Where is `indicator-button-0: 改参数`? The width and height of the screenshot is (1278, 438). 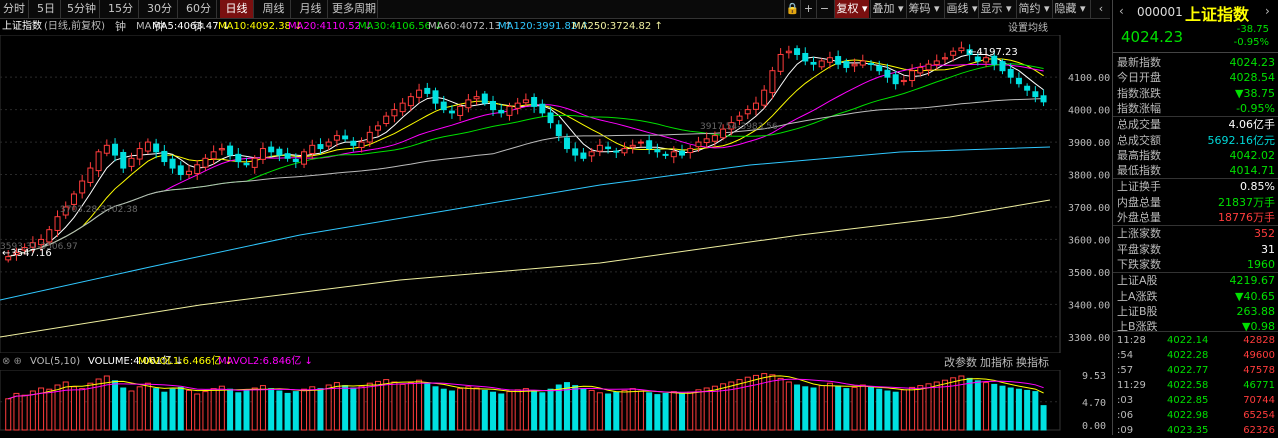
indicator-button-0: 改参数 is located at coordinates (960, 362).